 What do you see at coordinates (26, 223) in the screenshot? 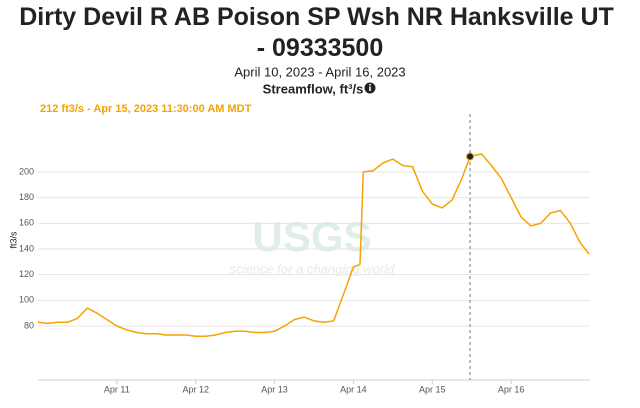
I see `y-tick-label: 160` at bounding box center [26, 223].